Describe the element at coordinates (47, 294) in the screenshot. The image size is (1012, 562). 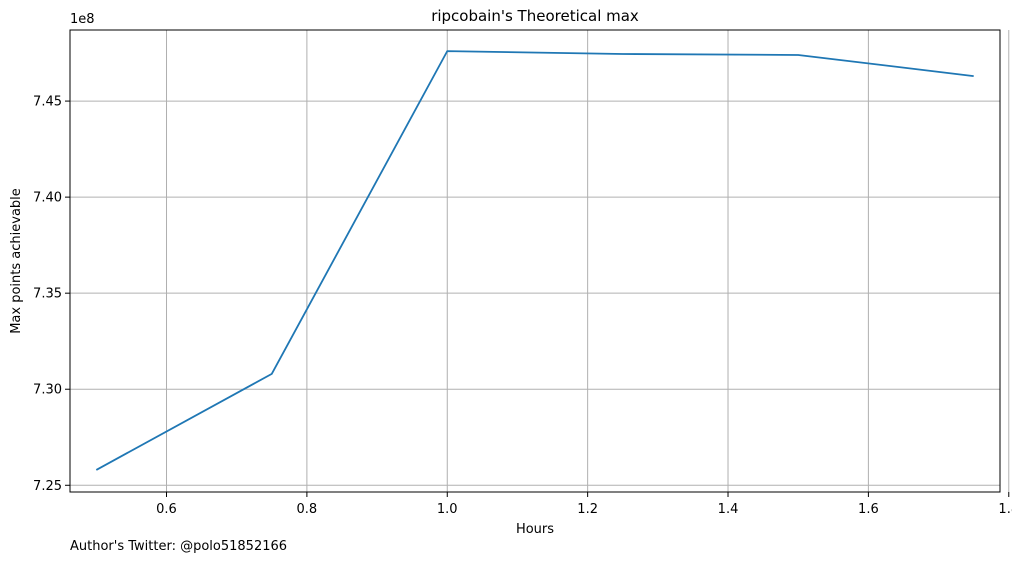
I see `y-tick-label: 7.35` at that location.